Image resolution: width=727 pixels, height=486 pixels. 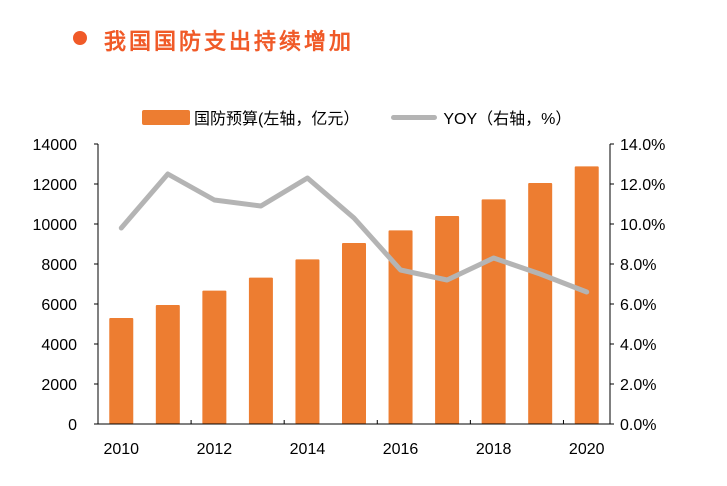 I want to click on title-bullet-icon, so click(x=80, y=38).